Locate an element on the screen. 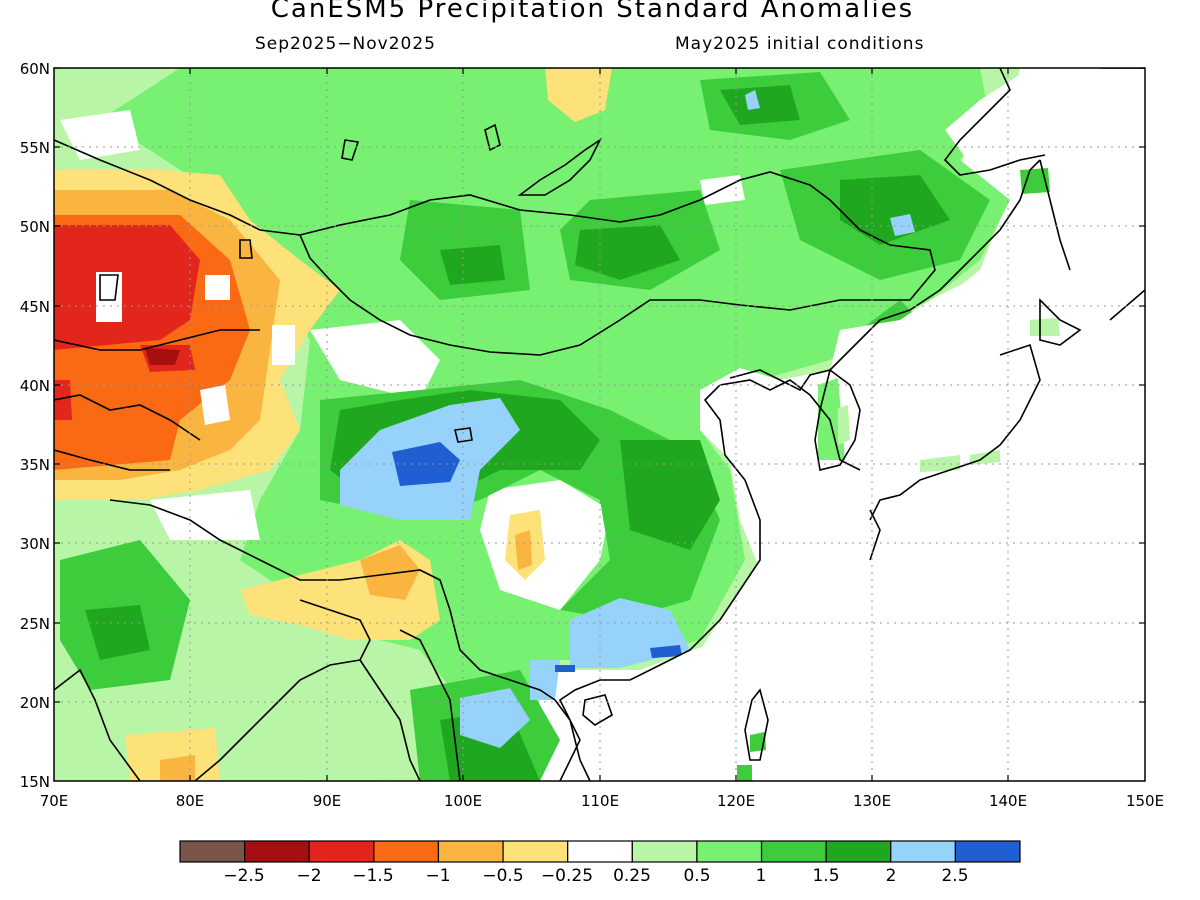 The height and width of the screenshot is (900, 1200). colorbar-label: 2.5 is located at coordinates (954, 876).